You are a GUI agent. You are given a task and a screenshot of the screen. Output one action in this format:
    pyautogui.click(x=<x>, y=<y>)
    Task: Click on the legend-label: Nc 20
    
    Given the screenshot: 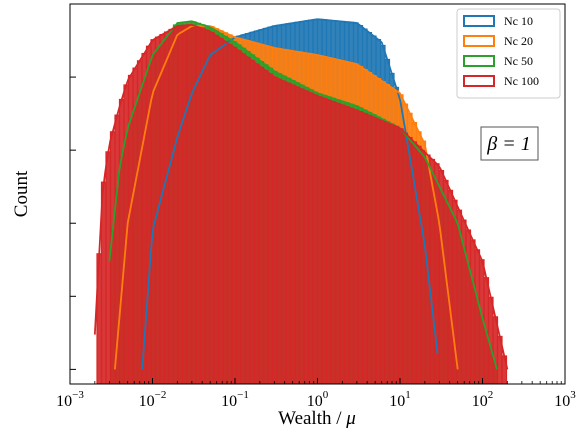 What is the action you would take?
    pyautogui.click(x=518, y=41)
    